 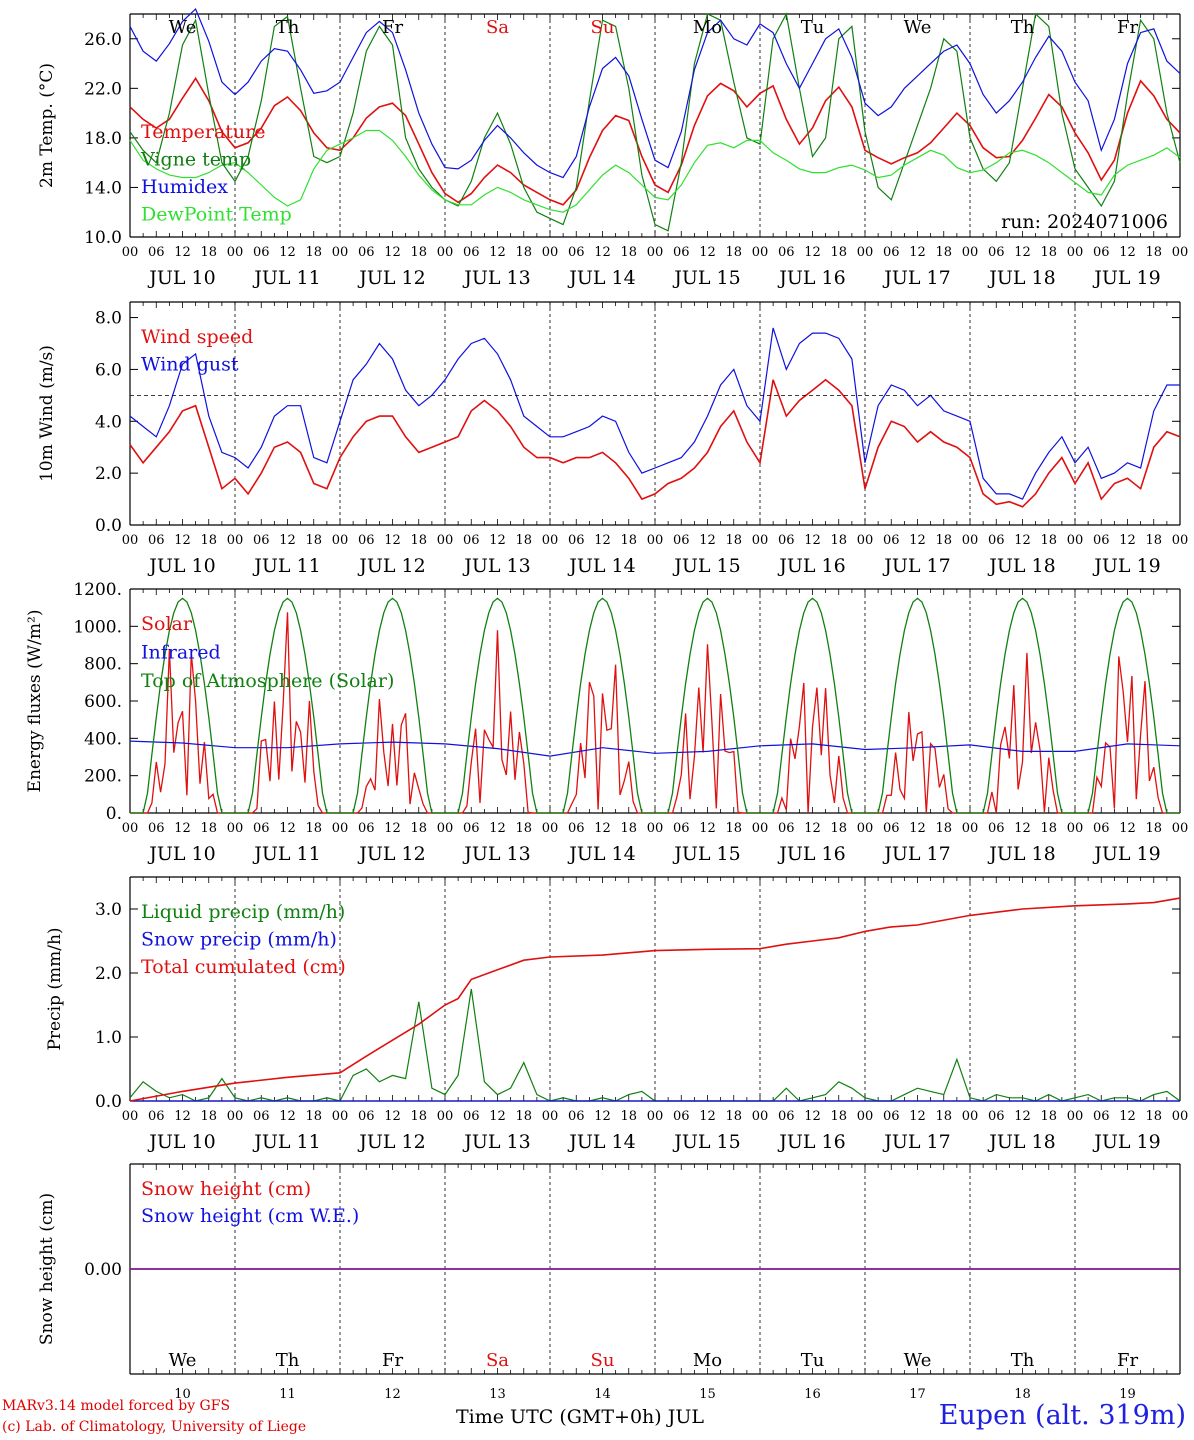 What do you see at coordinates (392, 27) in the screenshot?
I see `weekday-label-top: Fr` at bounding box center [392, 27].